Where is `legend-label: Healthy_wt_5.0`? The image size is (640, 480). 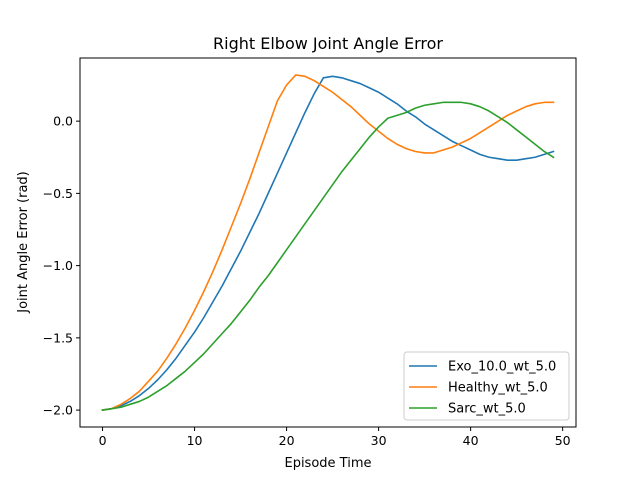 legend-label: Healthy_wt_5.0 is located at coordinates (498, 388).